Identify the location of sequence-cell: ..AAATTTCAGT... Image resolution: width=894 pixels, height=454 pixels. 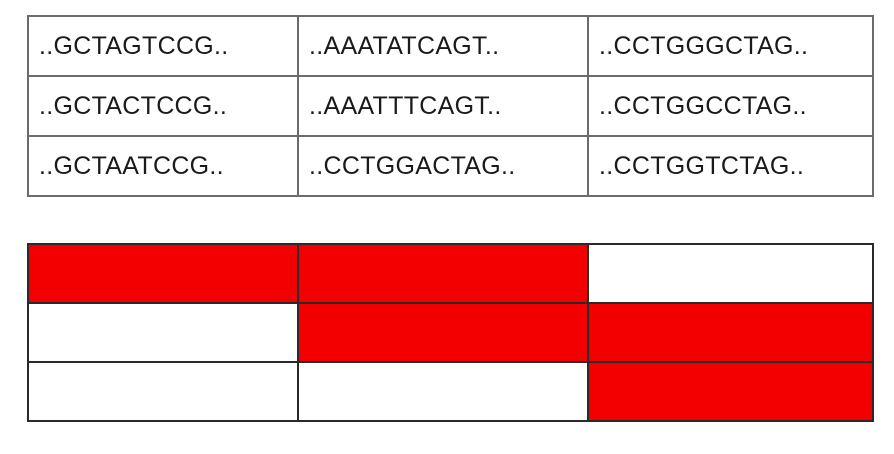
(443, 106).